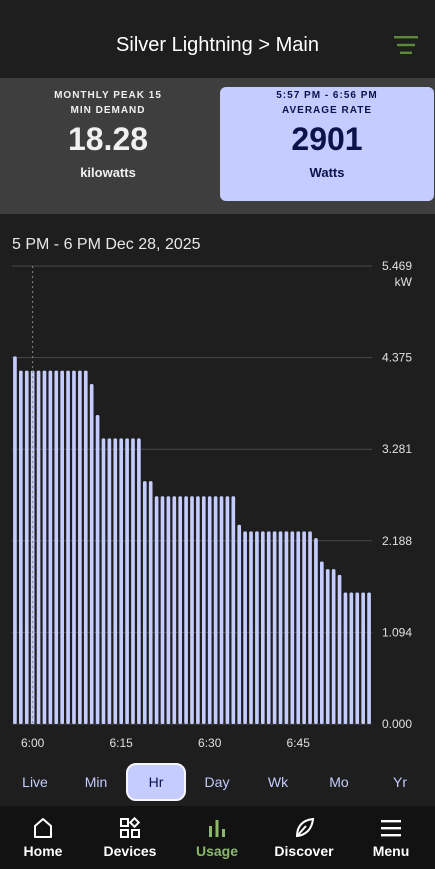 The height and width of the screenshot is (869, 435). I want to click on y-tick-label: 0.000, so click(397, 724).